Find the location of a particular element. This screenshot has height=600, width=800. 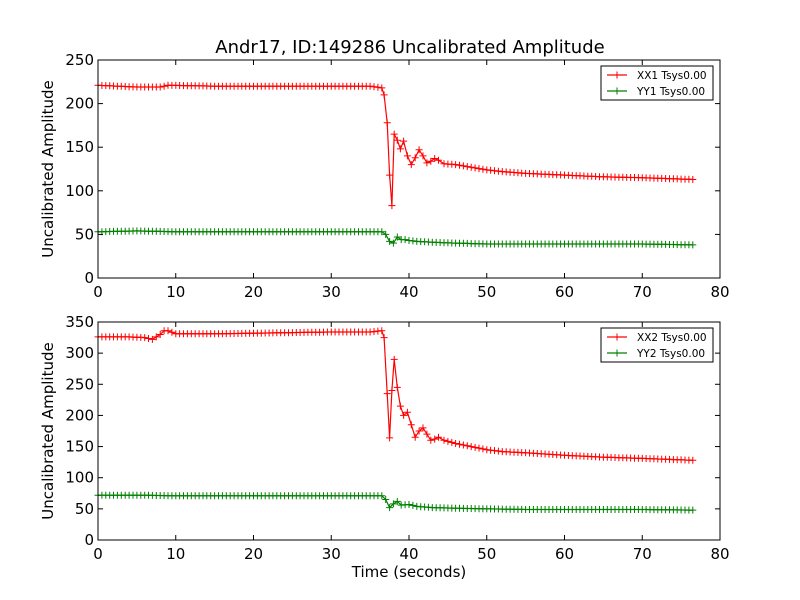

x-tick-label: 20 is located at coordinates (253, 554).